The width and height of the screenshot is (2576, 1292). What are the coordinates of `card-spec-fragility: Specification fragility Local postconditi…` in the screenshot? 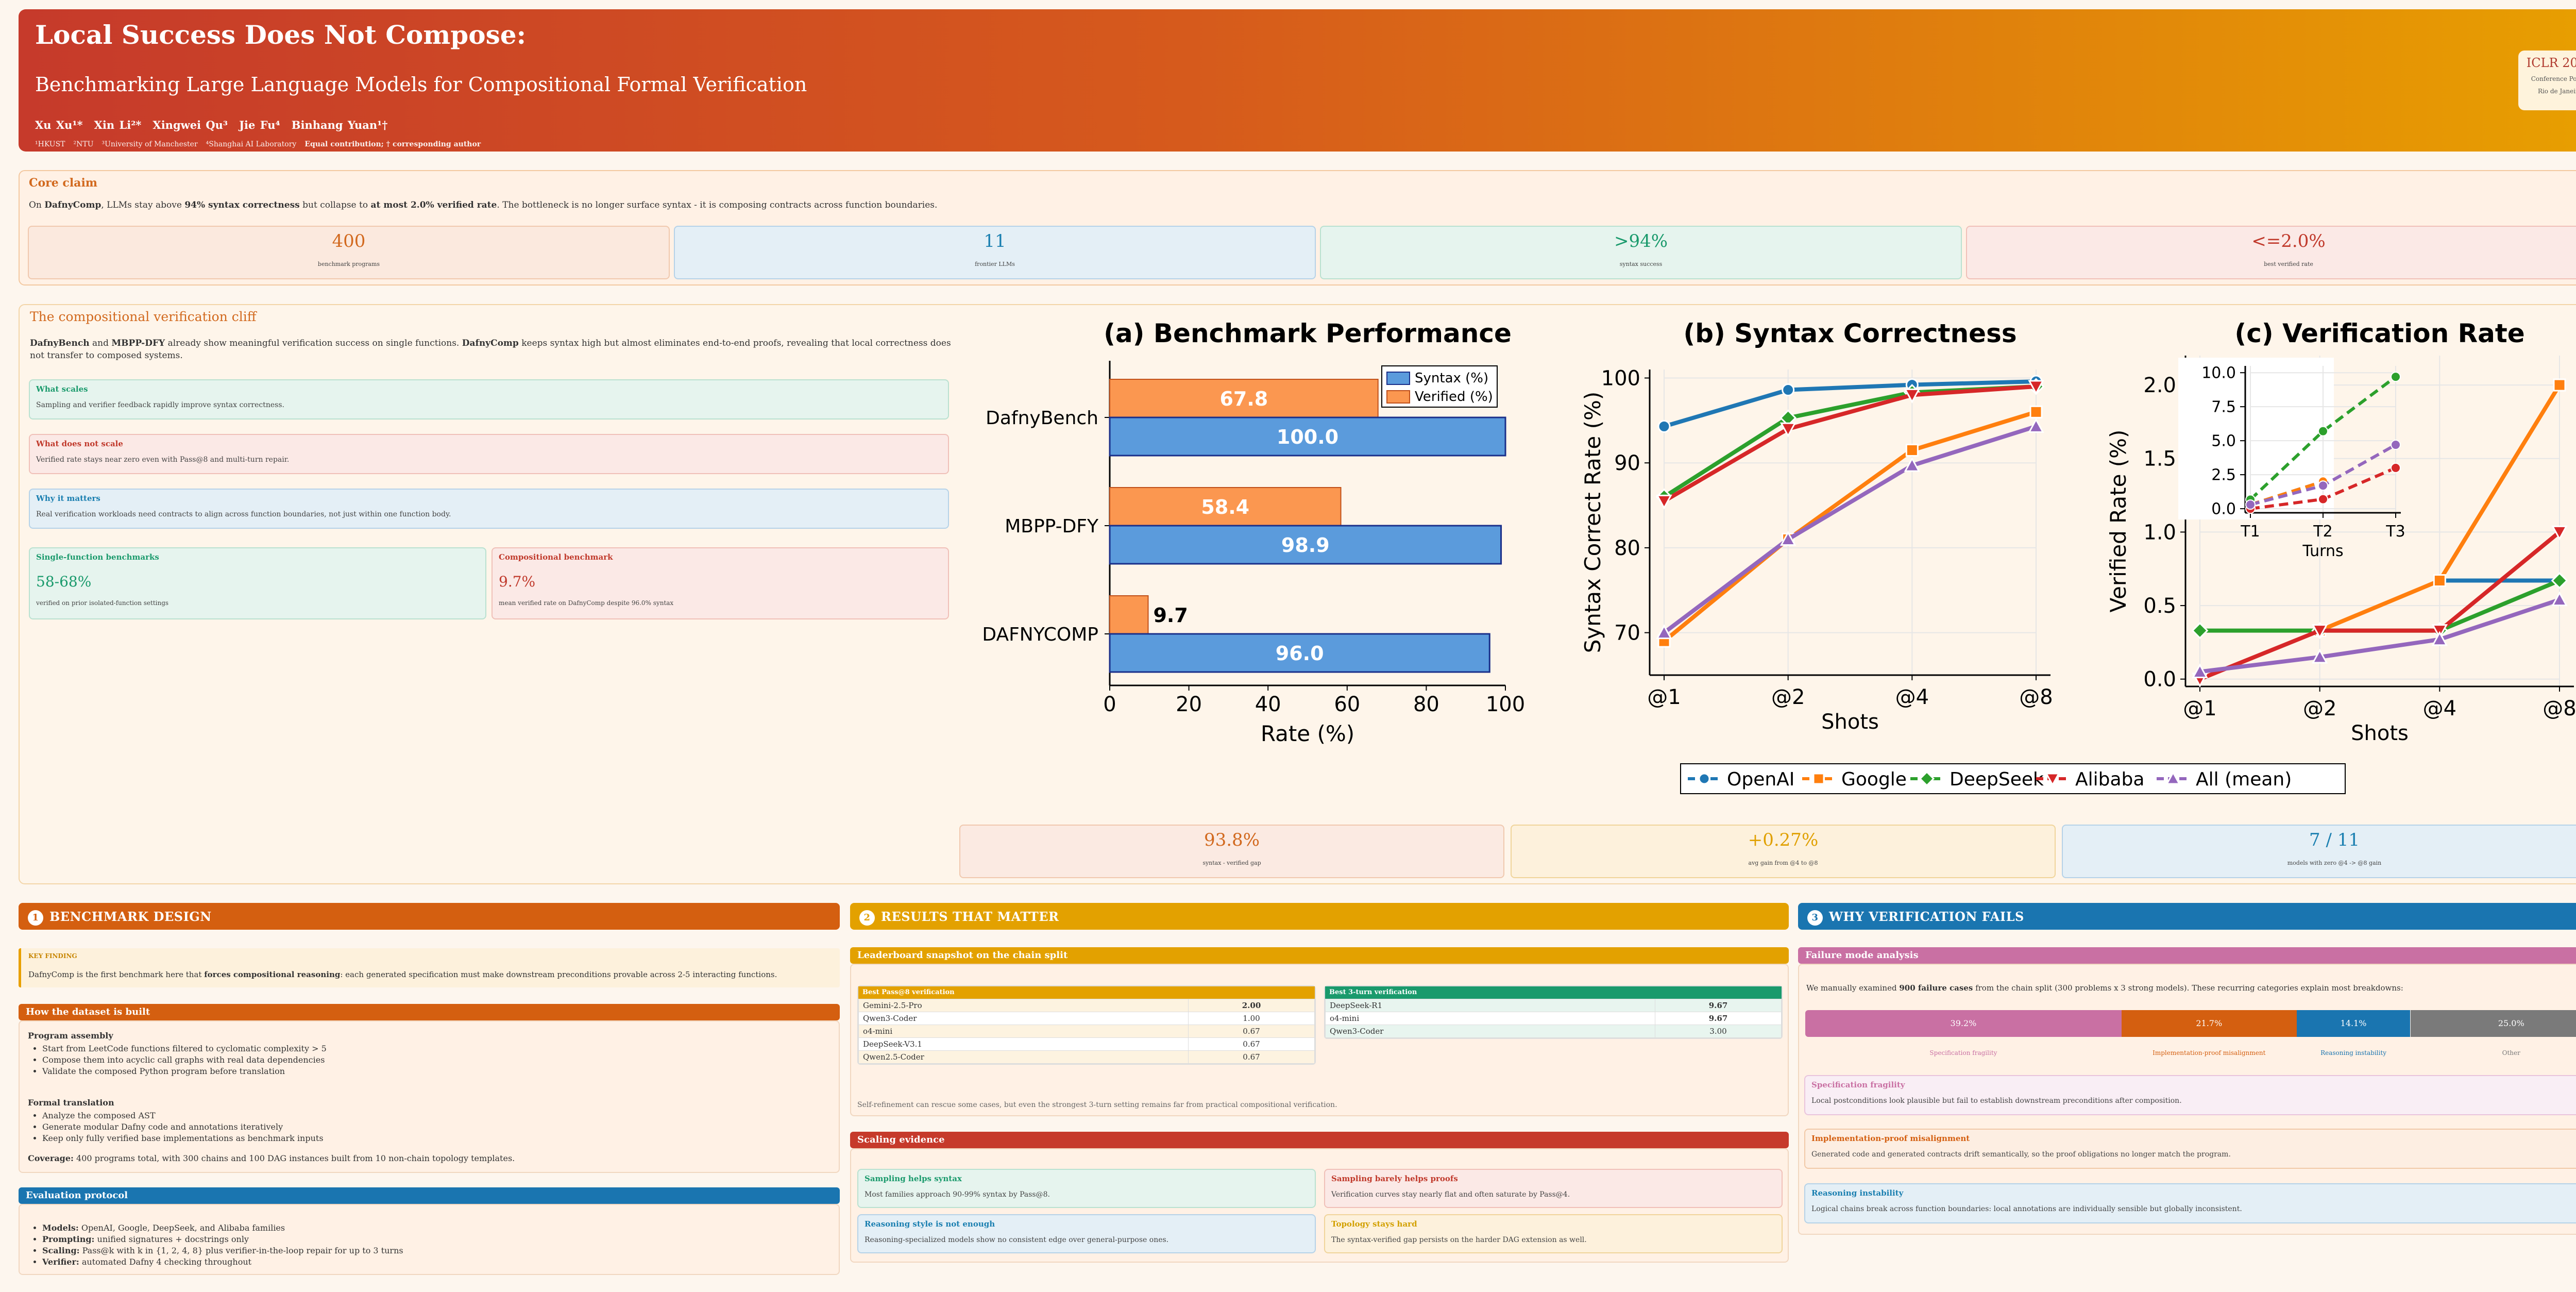 It's located at (2190, 1095).